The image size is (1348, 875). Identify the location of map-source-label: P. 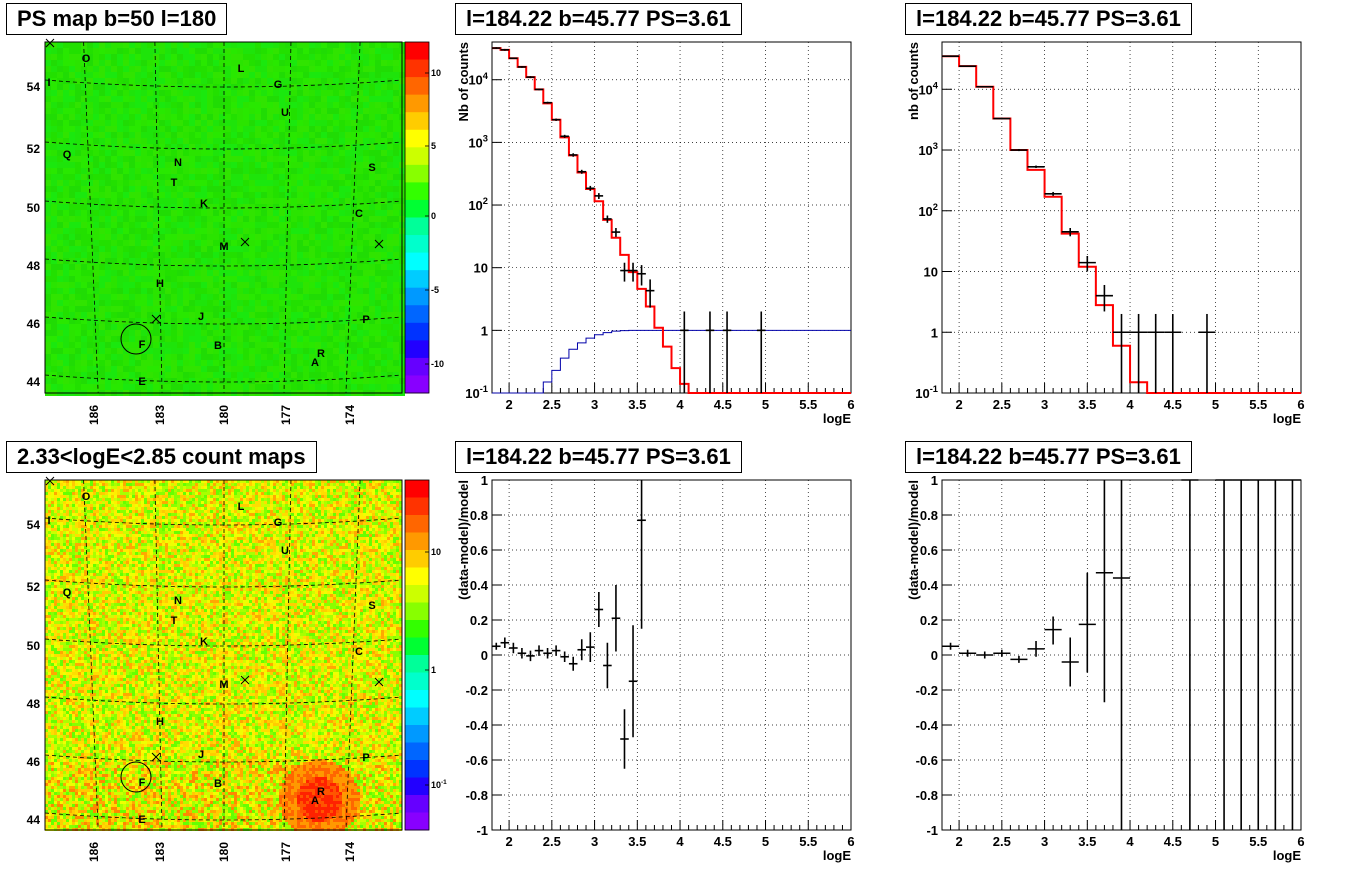
(365, 320).